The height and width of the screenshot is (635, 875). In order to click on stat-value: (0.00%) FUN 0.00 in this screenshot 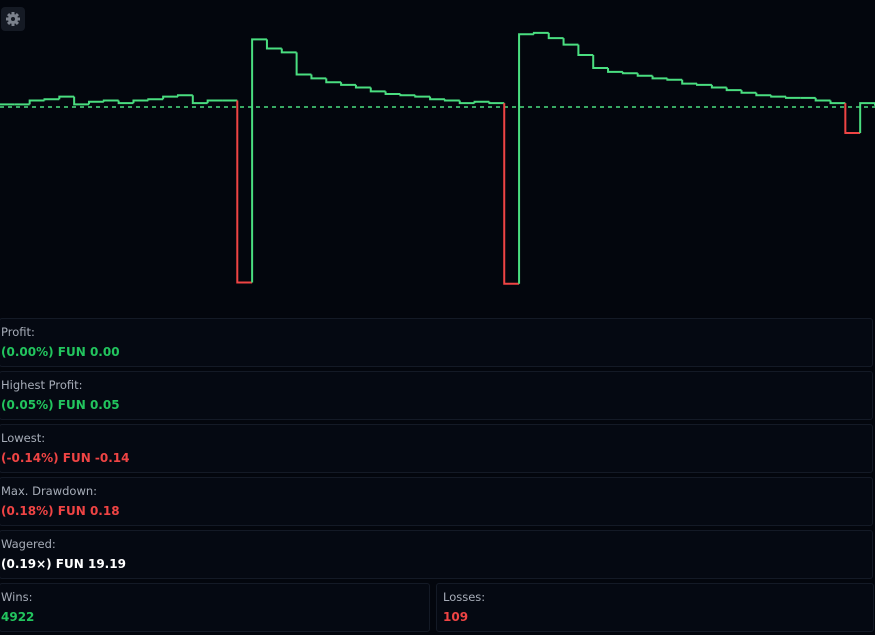, I will do `click(60, 352)`.